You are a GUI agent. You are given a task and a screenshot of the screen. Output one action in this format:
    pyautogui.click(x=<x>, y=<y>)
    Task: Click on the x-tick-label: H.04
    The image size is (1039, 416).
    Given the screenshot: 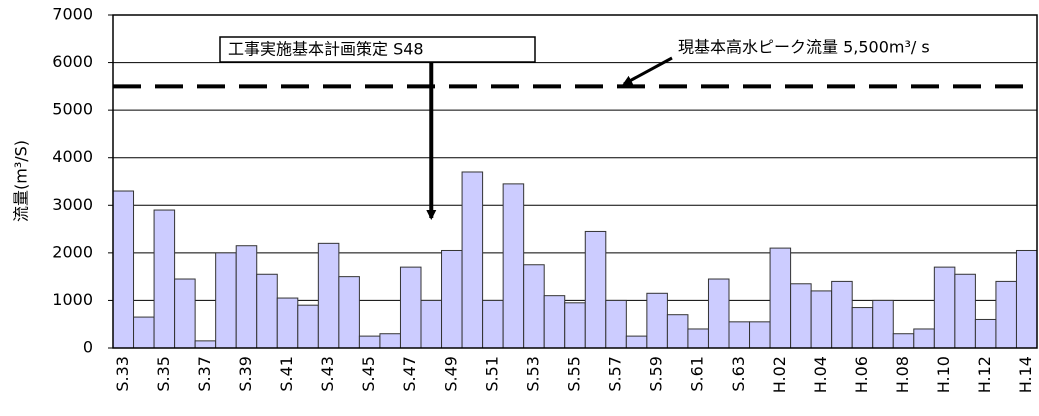 What is the action you would take?
    pyautogui.click(x=820, y=374)
    